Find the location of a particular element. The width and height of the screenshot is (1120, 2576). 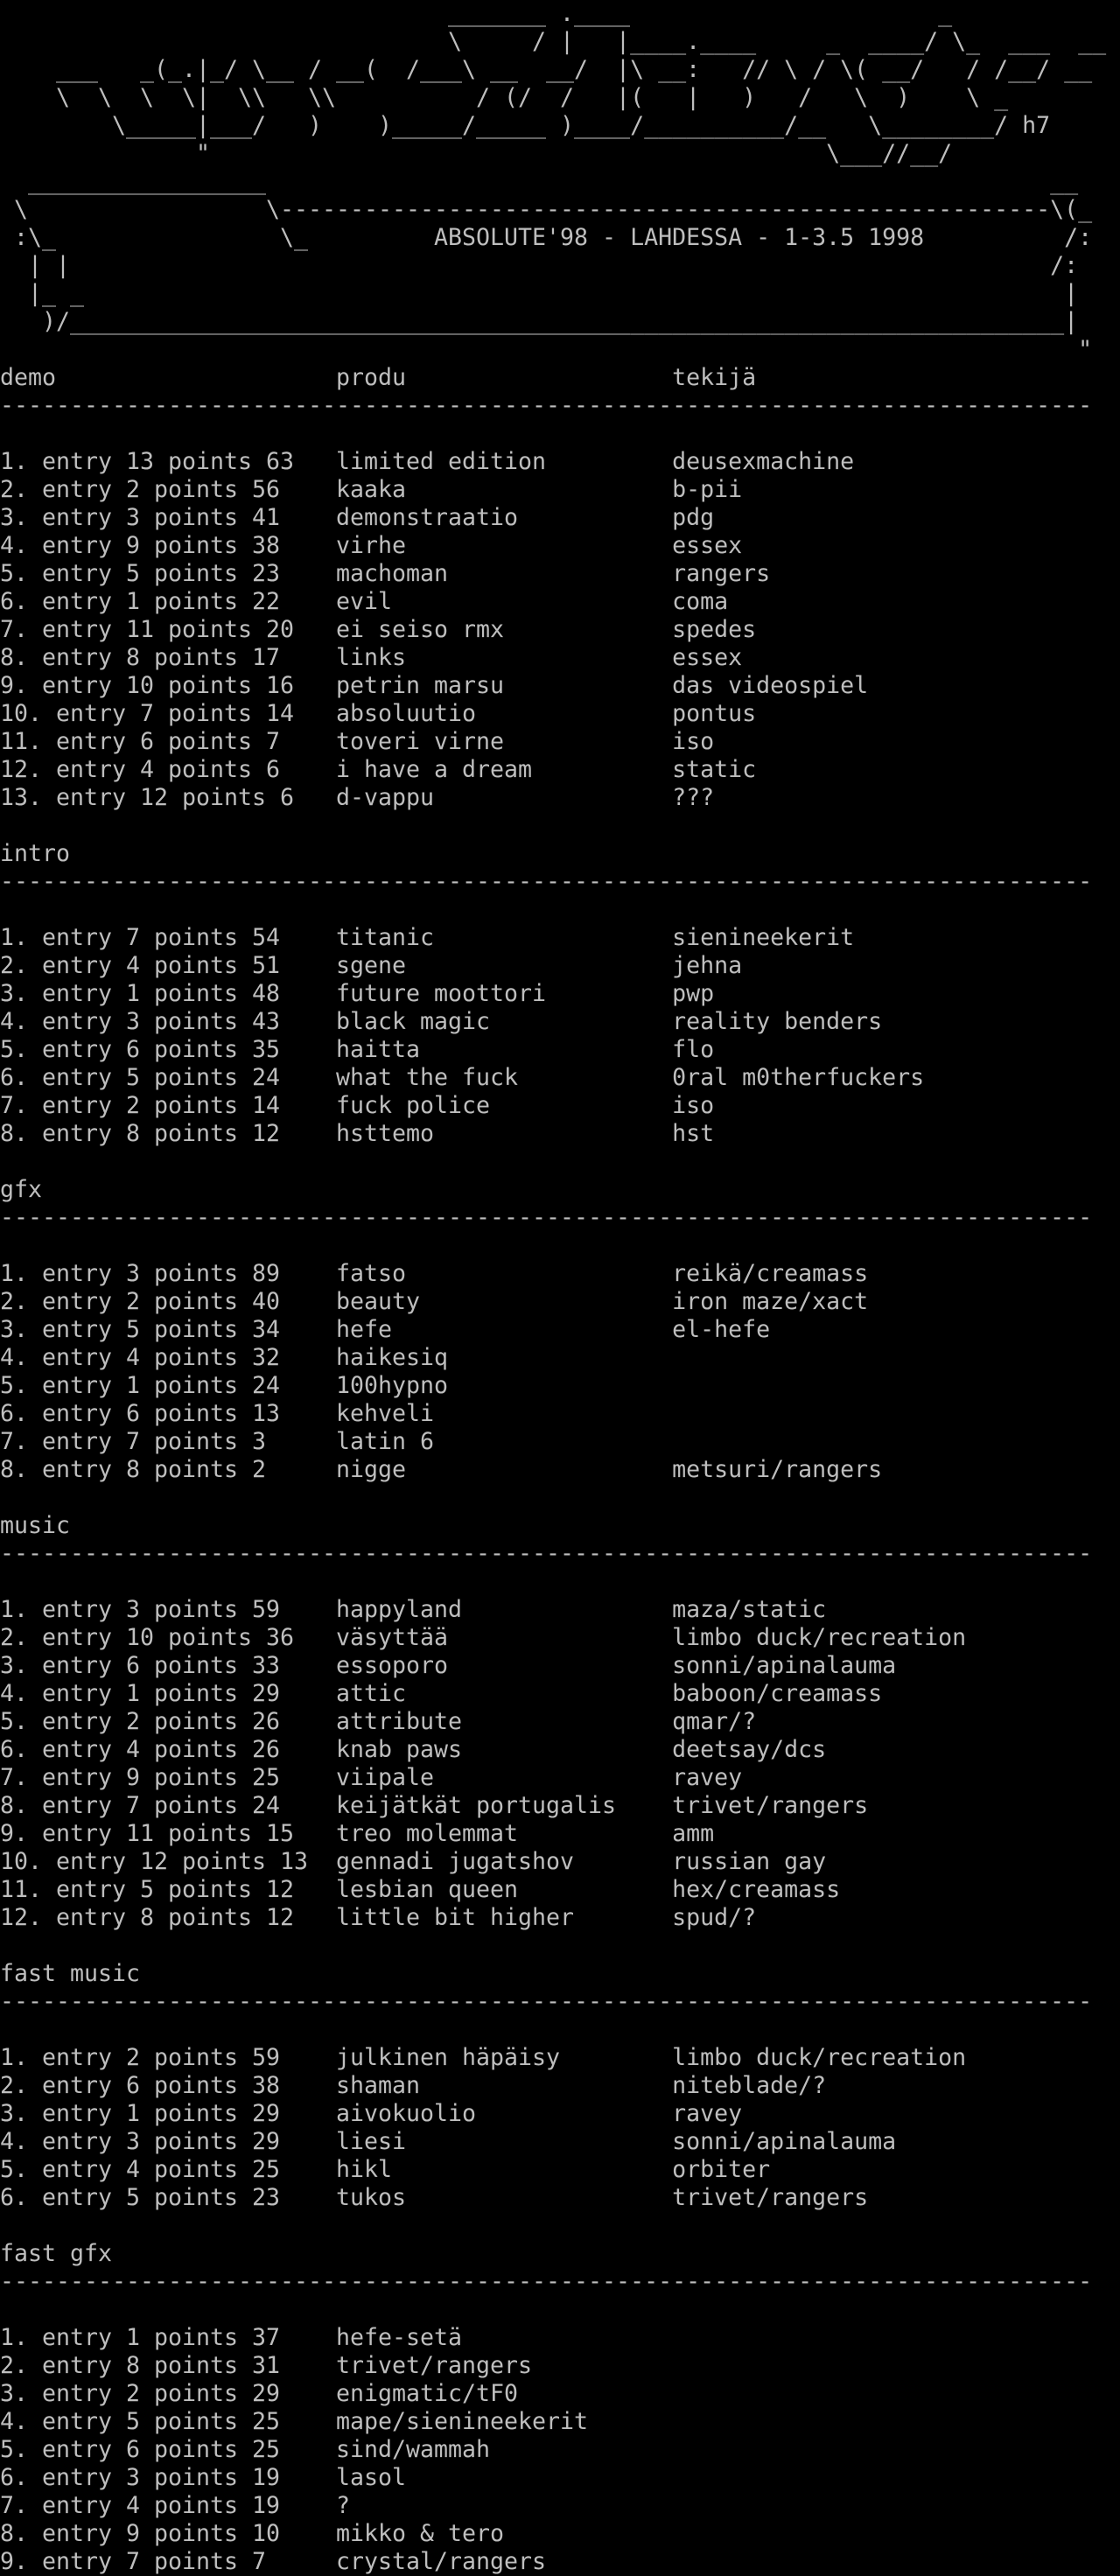

logo-line: \ / | |____.____ _ ____/ \_ ___ __ is located at coordinates (553, 41).